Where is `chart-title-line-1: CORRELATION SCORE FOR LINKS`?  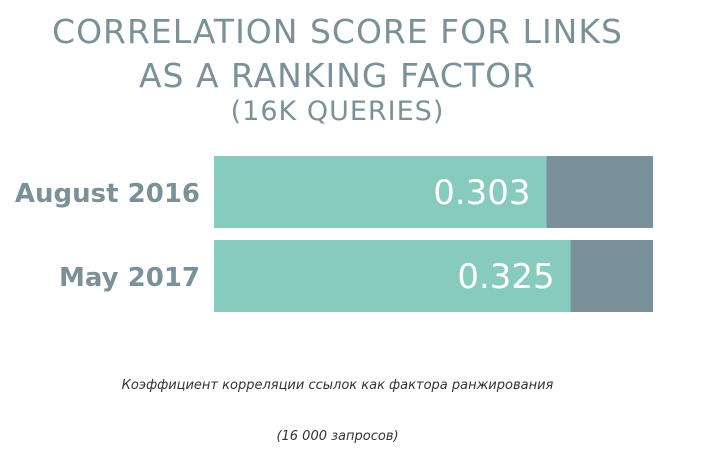 chart-title-line-1: CORRELATION SCORE FOR LINKS is located at coordinates (337, 31).